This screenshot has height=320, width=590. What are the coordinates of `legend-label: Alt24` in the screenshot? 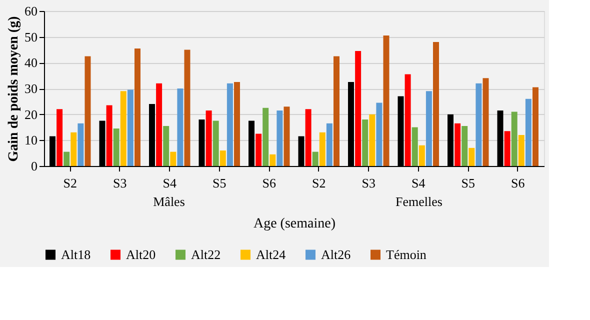 It's located at (271, 254).